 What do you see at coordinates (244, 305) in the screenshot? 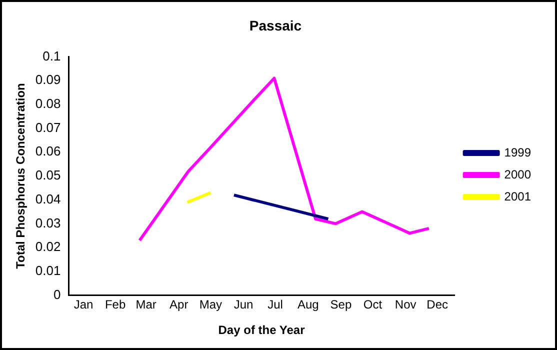
I see `x-tick-label: Jun` at bounding box center [244, 305].